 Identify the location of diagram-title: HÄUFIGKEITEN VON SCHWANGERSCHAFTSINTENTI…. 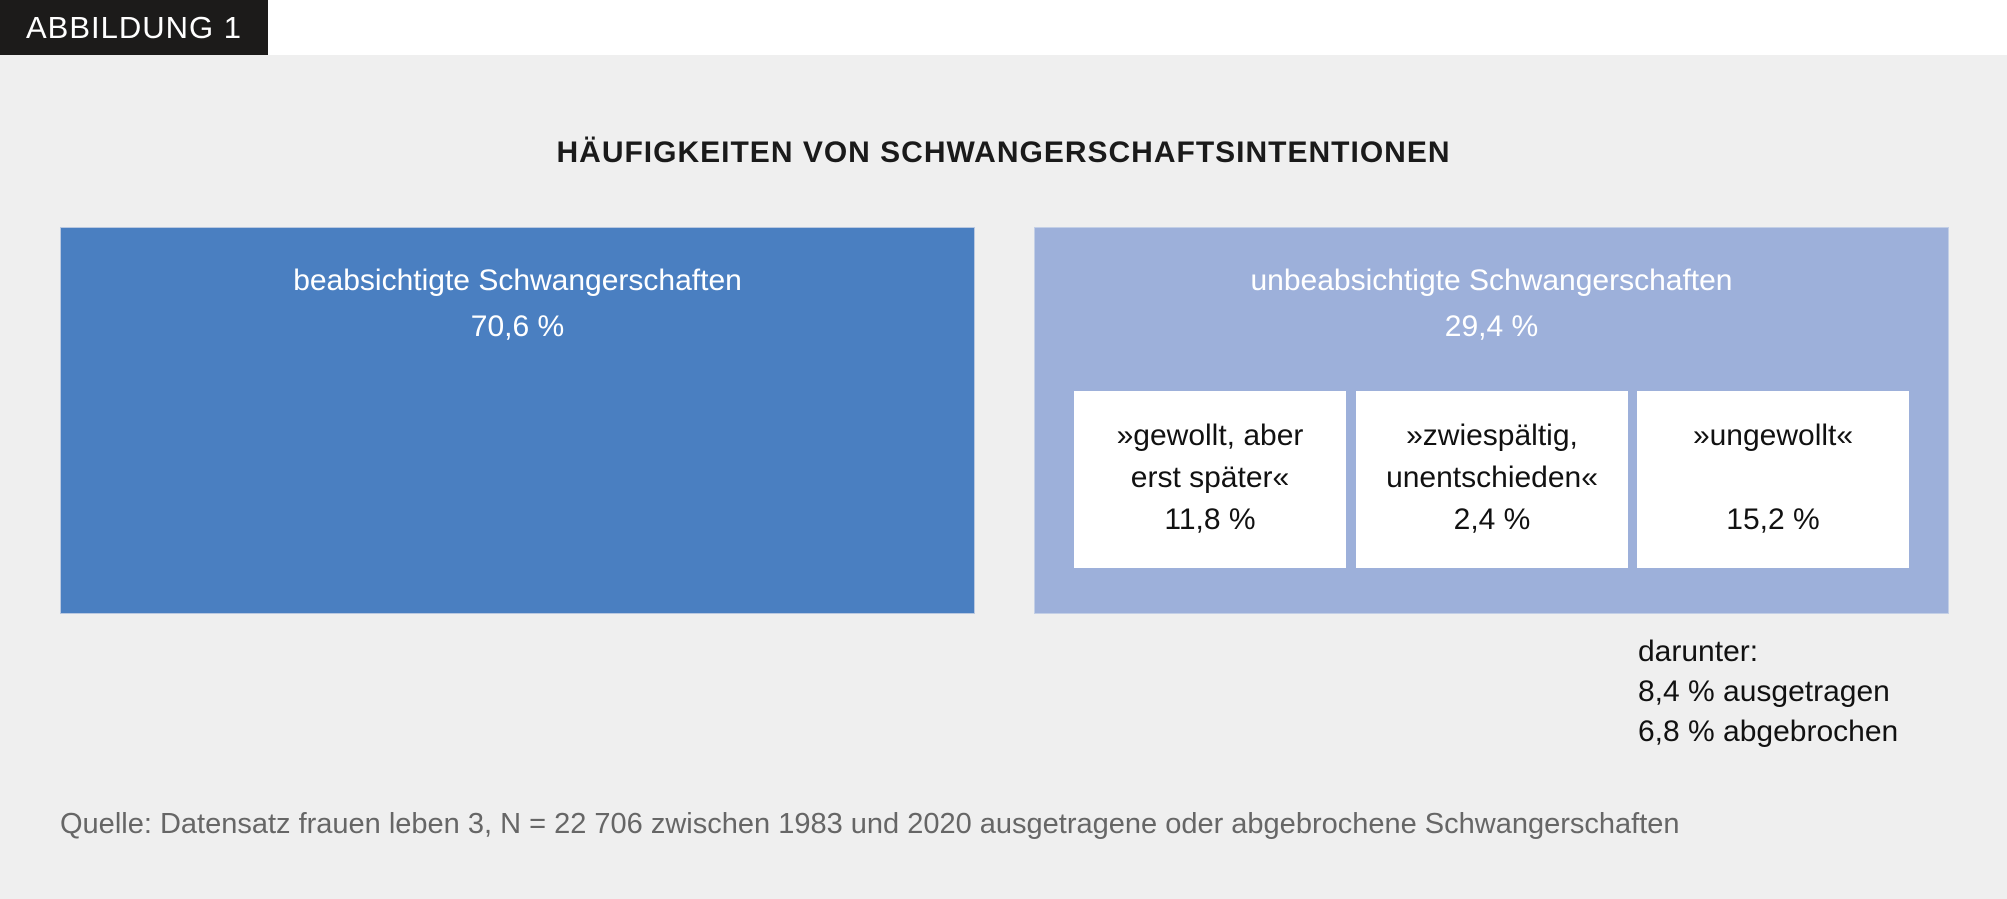
(1003, 152).